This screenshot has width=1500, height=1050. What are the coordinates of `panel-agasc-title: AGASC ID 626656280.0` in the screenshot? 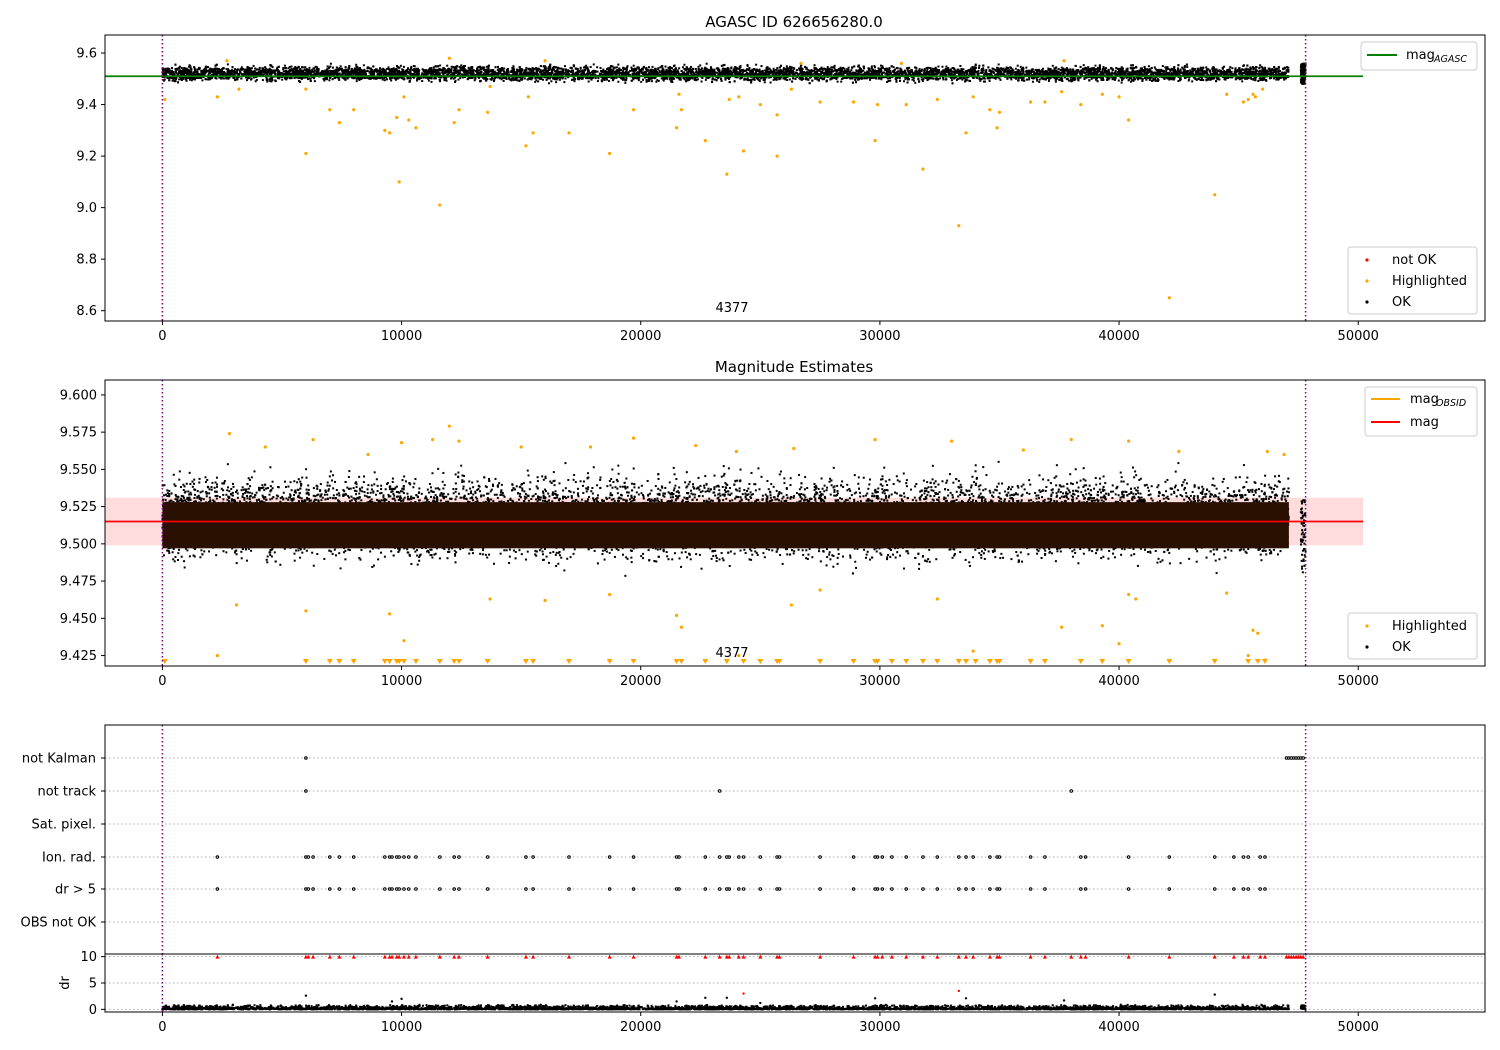 It's located at (794, 22).